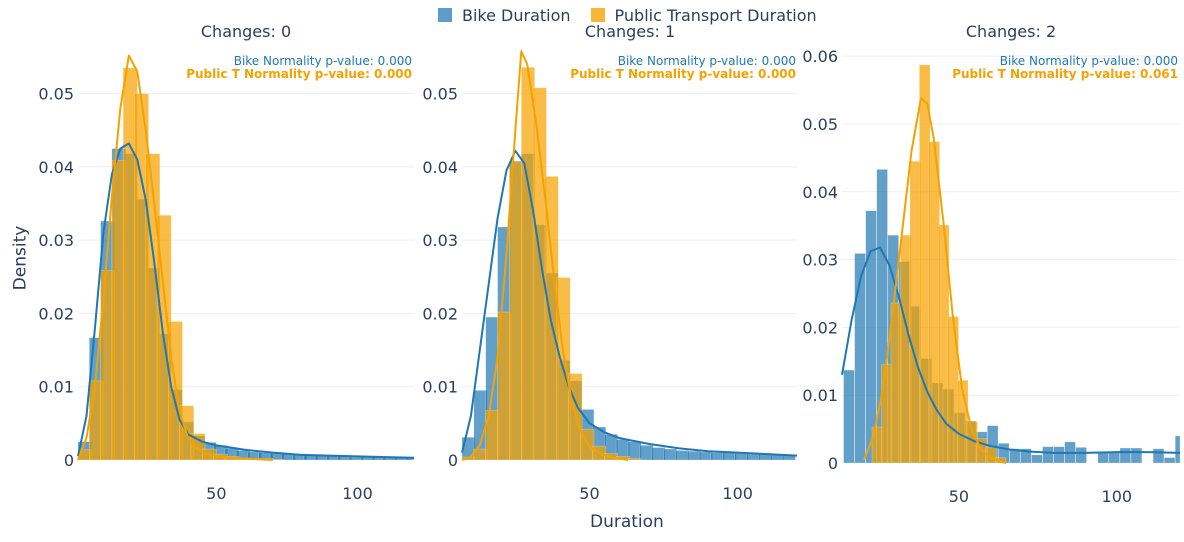 The image size is (1184, 542). I want to click on legend-swatch-bike, so click(445, 15).